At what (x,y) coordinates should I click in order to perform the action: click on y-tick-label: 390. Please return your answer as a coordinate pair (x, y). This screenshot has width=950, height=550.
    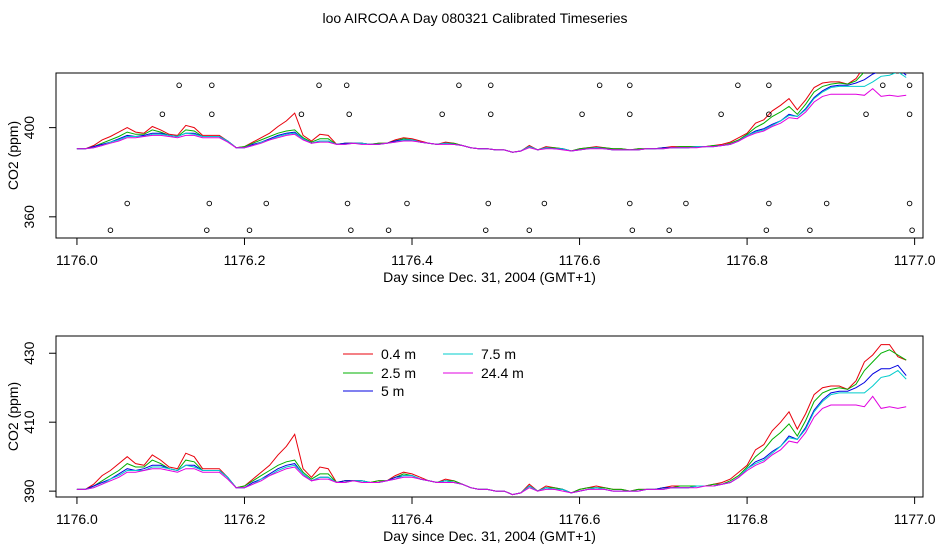
    Looking at the image, I should click on (29, 491).